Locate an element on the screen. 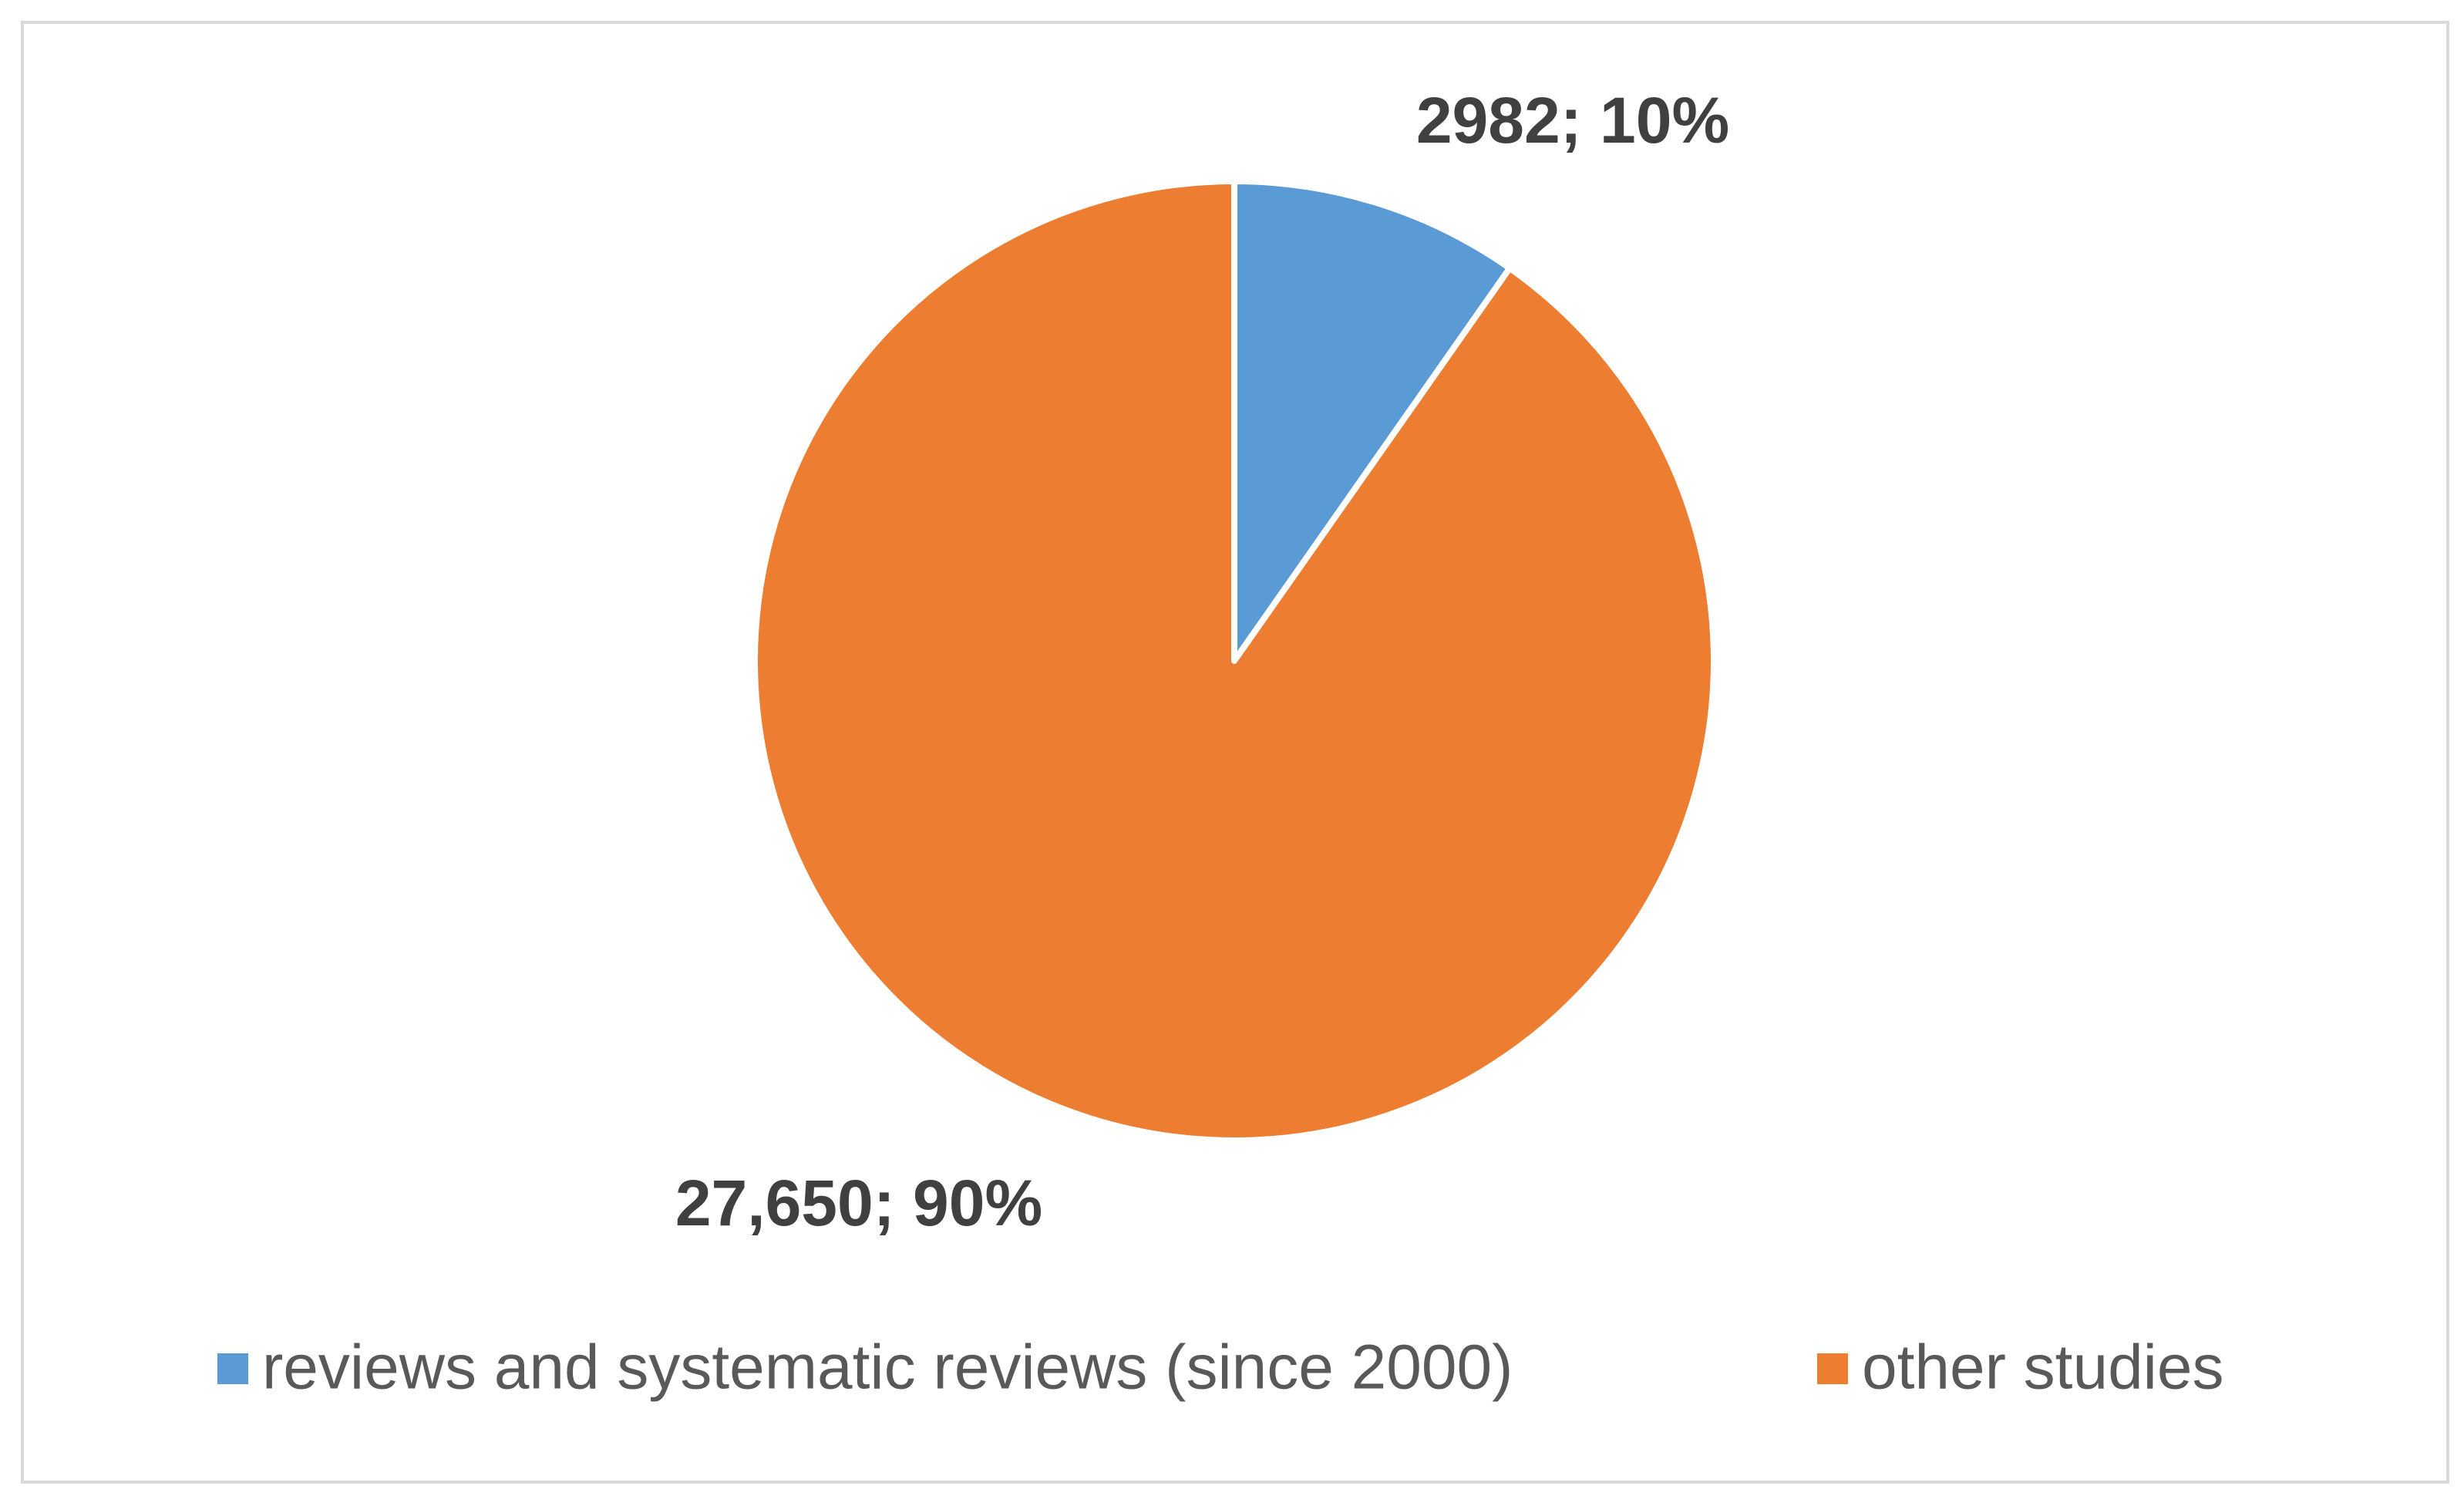 This screenshot has width=2464, height=1496. data-label: 27,650; 90% is located at coordinates (858, 1203).